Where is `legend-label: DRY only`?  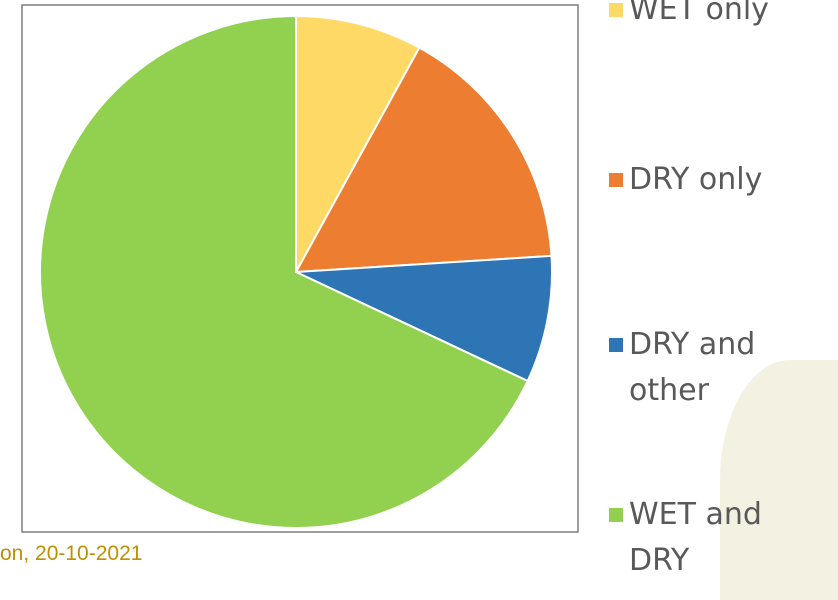 legend-label: DRY only is located at coordinates (696, 179).